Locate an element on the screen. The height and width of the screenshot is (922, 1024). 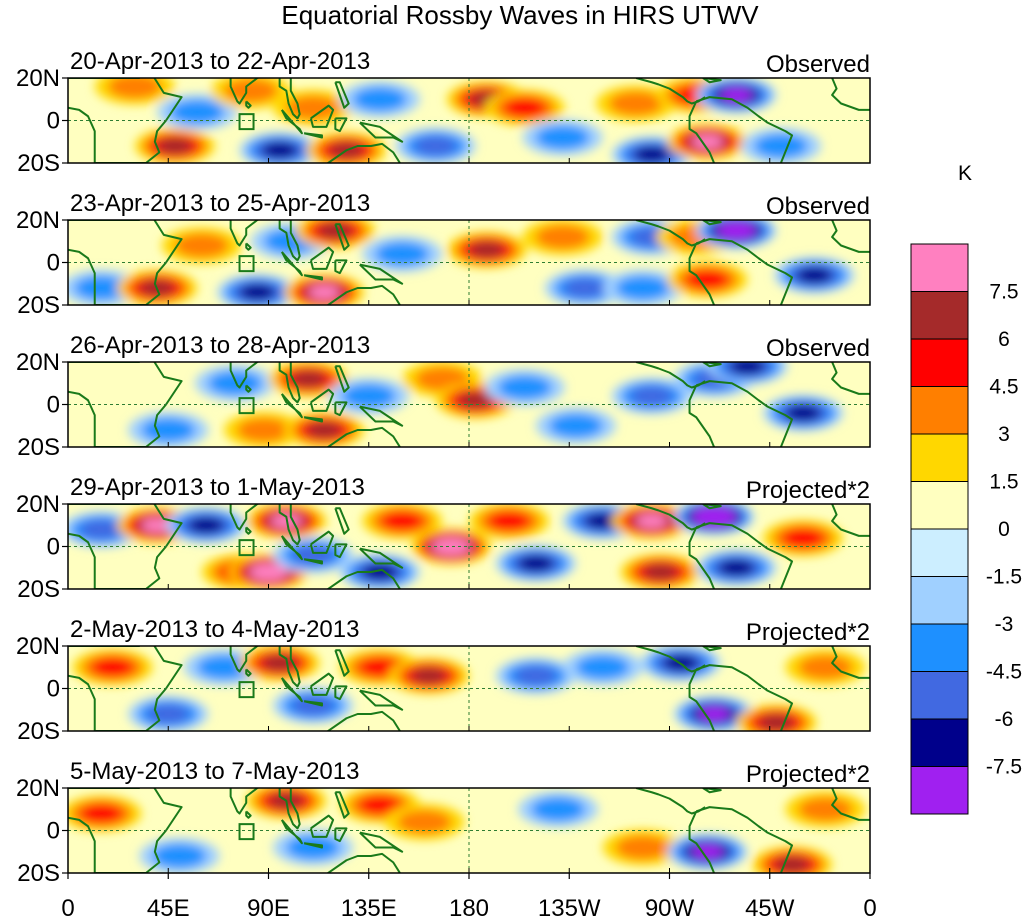
x-tick-label: 0 is located at coordinates (67, 908).